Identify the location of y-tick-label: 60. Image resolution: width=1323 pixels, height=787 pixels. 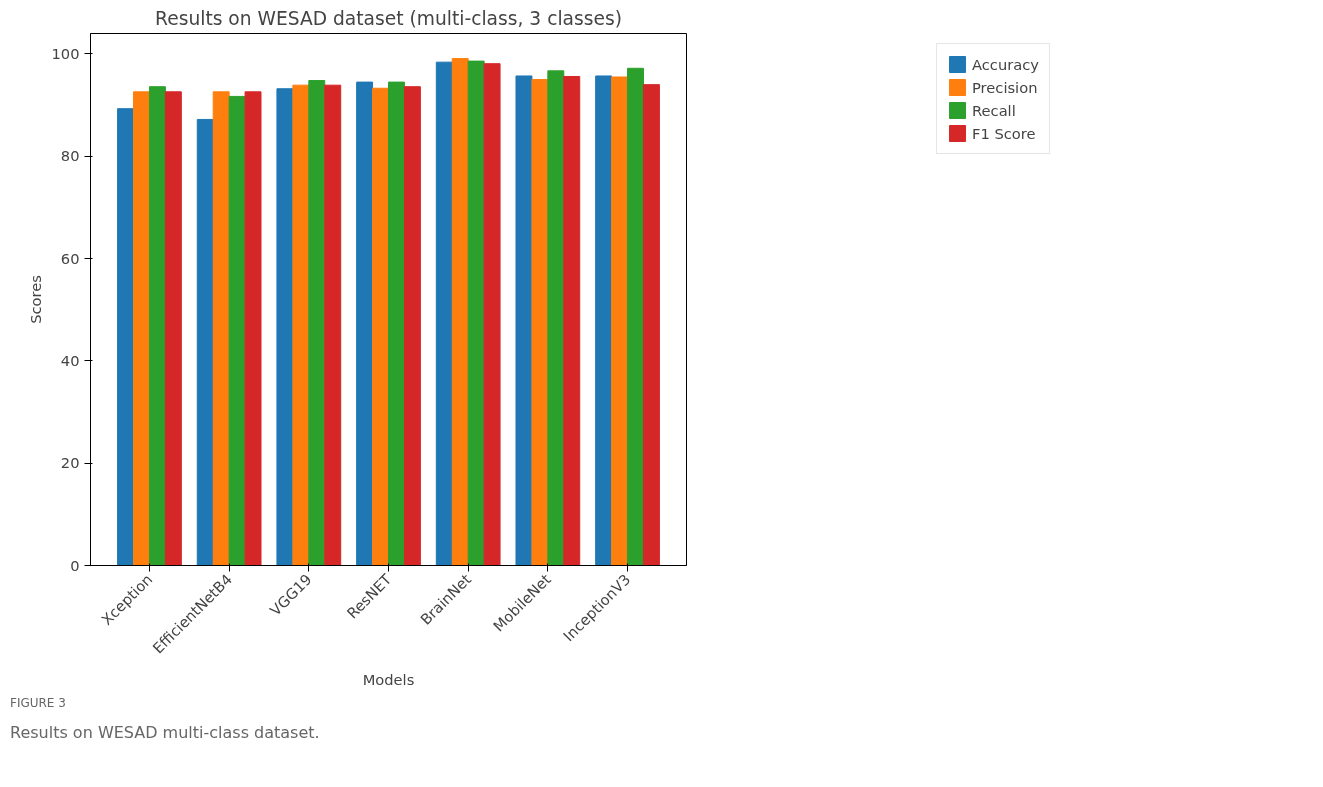
(70, 258).